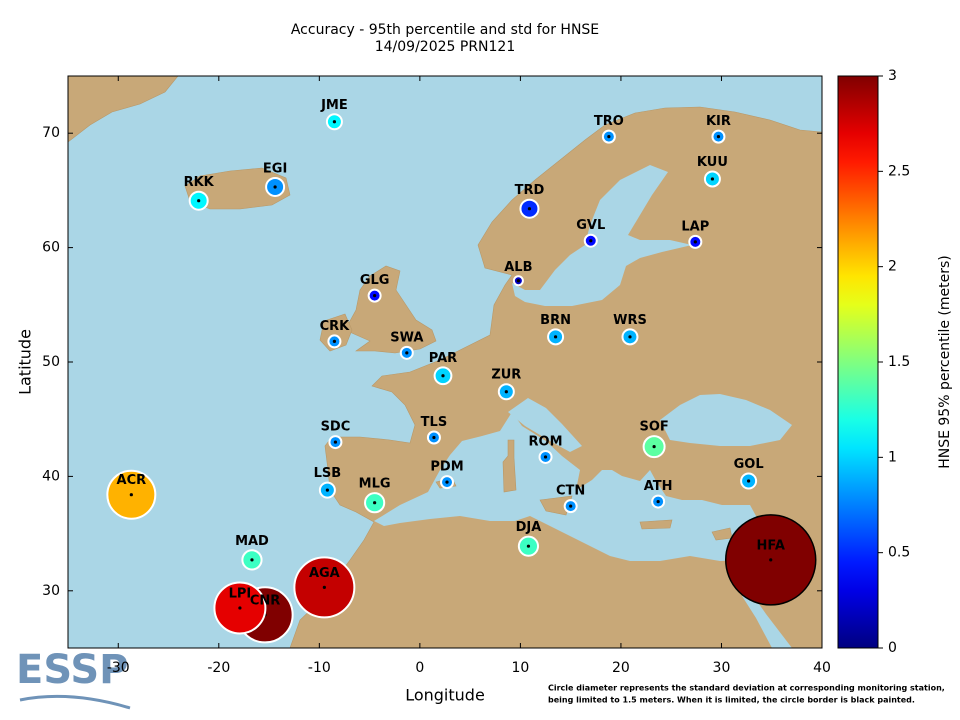 This screenshot has height=720, width=960. I want to click on x-tick-label: 30, so click(722, 668).